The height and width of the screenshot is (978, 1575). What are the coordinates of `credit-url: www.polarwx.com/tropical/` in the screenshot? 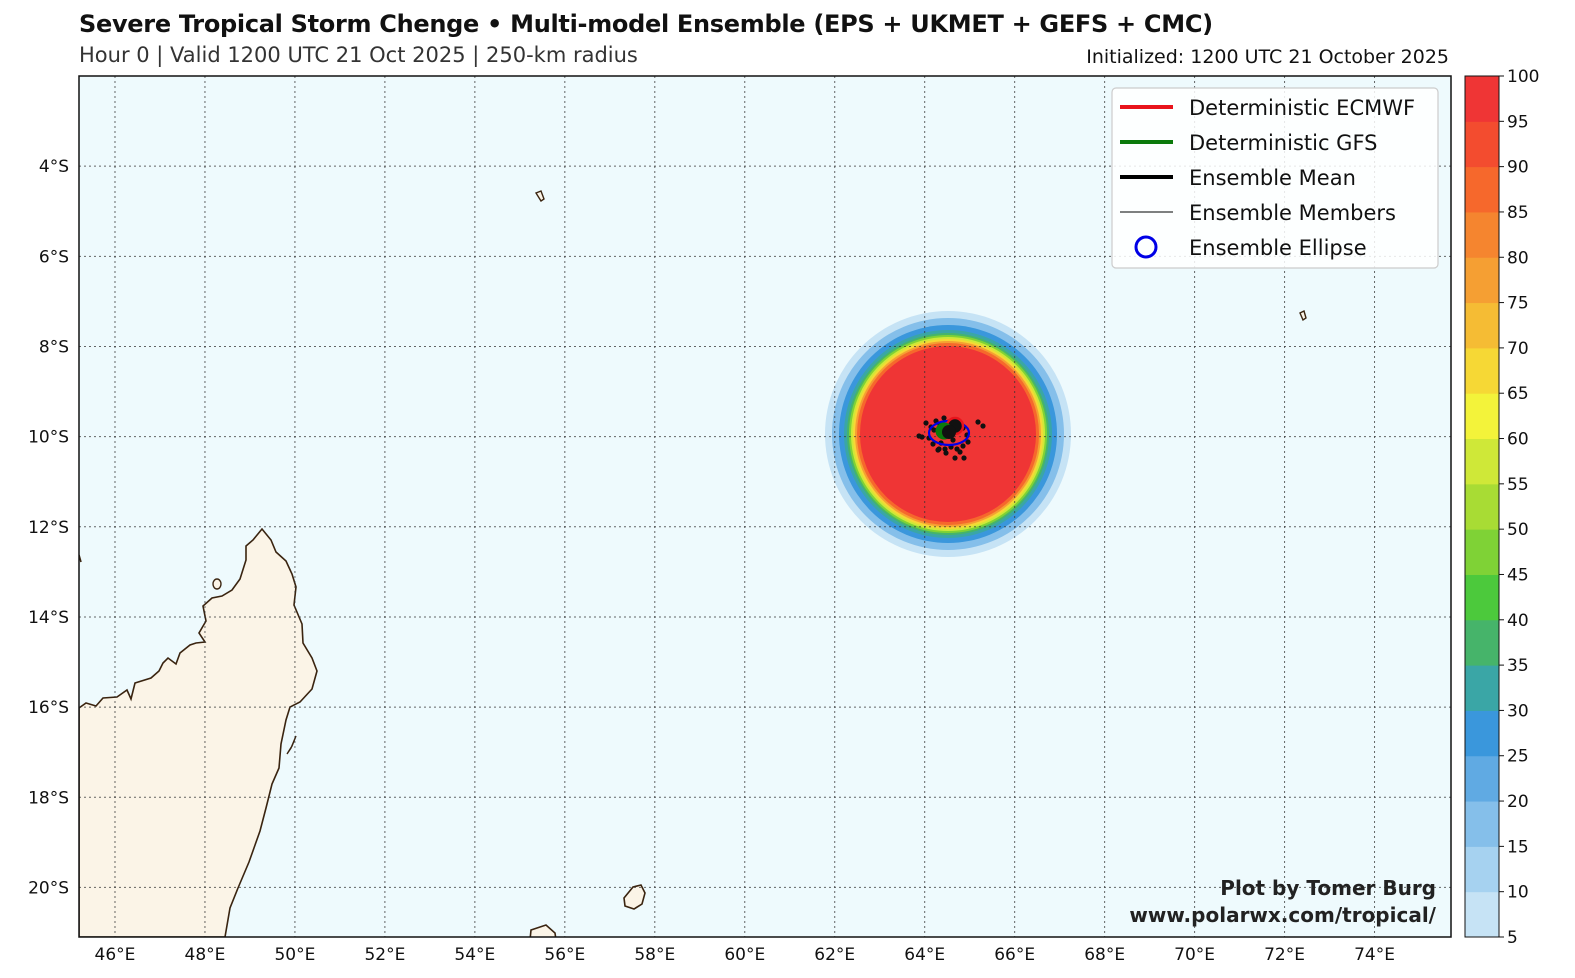 It's located at (1282, 915).